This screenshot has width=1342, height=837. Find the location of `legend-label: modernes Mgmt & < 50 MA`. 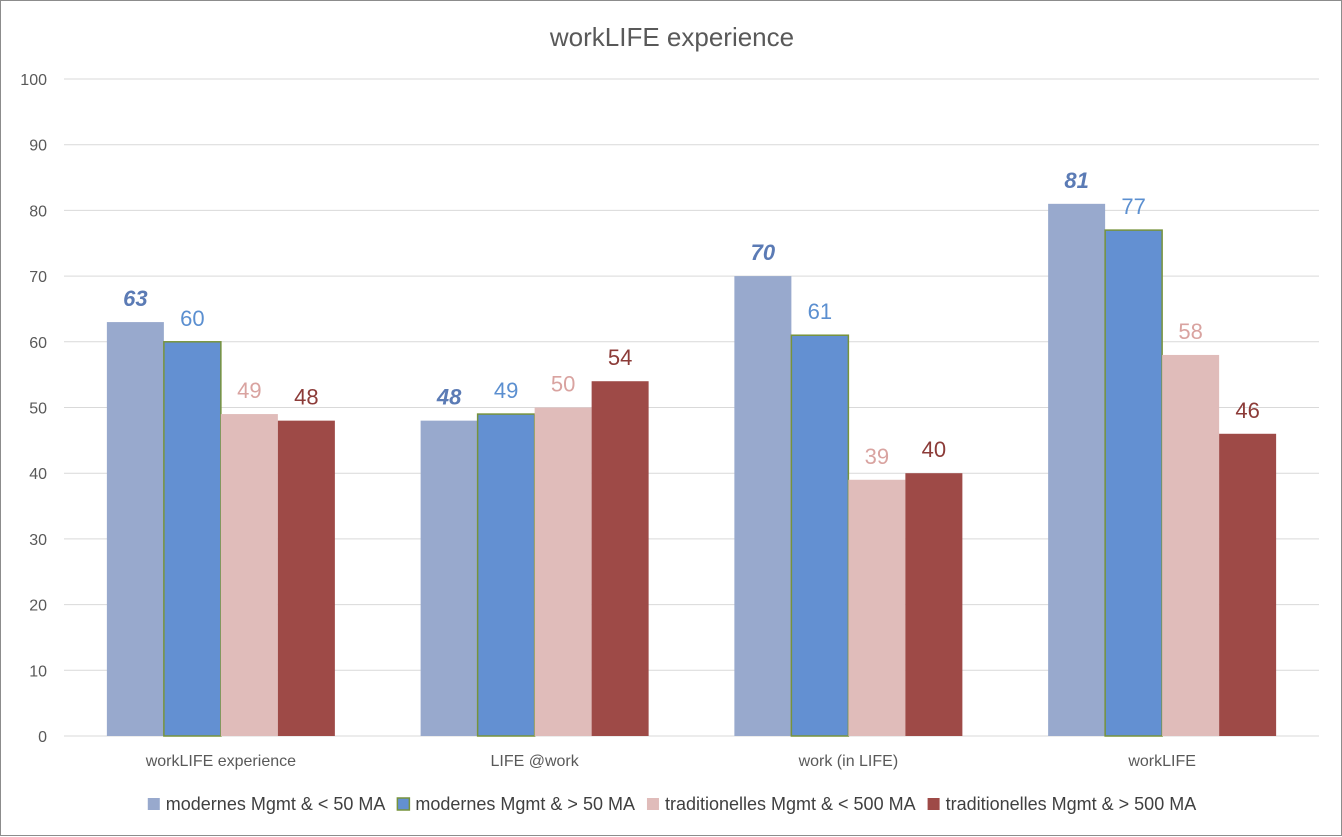

legend-label: modernes Mgmt & < 50 MA is located at coordinates (276, 804).